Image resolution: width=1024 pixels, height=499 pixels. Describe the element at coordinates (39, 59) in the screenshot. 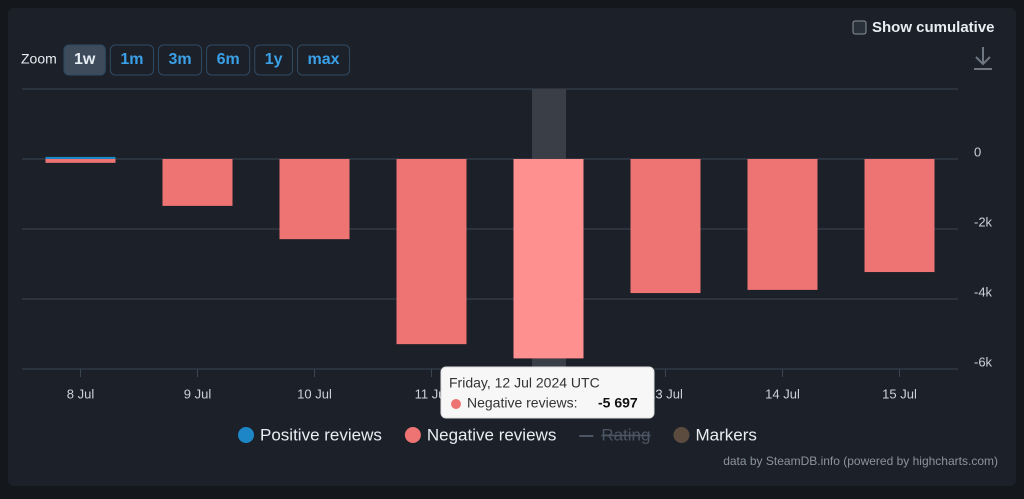

I see `zoom-label: Zoom` at that location.